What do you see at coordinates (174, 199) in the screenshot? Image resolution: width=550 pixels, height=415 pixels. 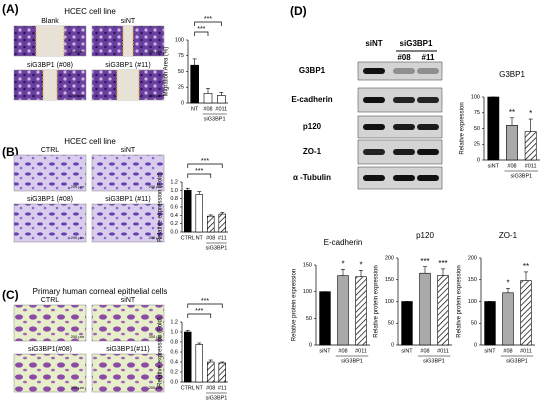 I see `y-tick-label: 0.8` at bounding box center [174, 199].